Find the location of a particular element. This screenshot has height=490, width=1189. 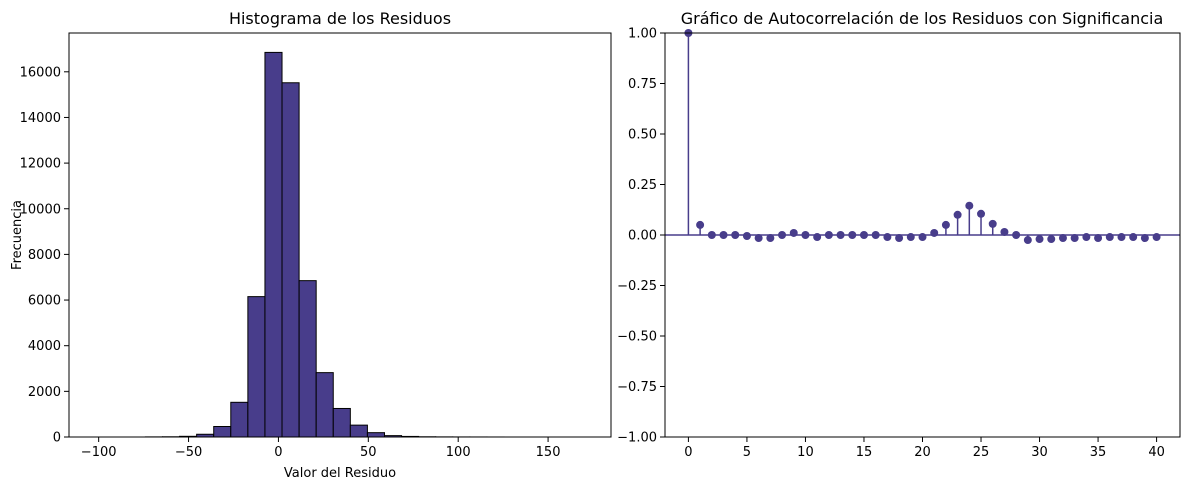

histogram-ytick-label: 16000 is located at coordinates (40, 72).